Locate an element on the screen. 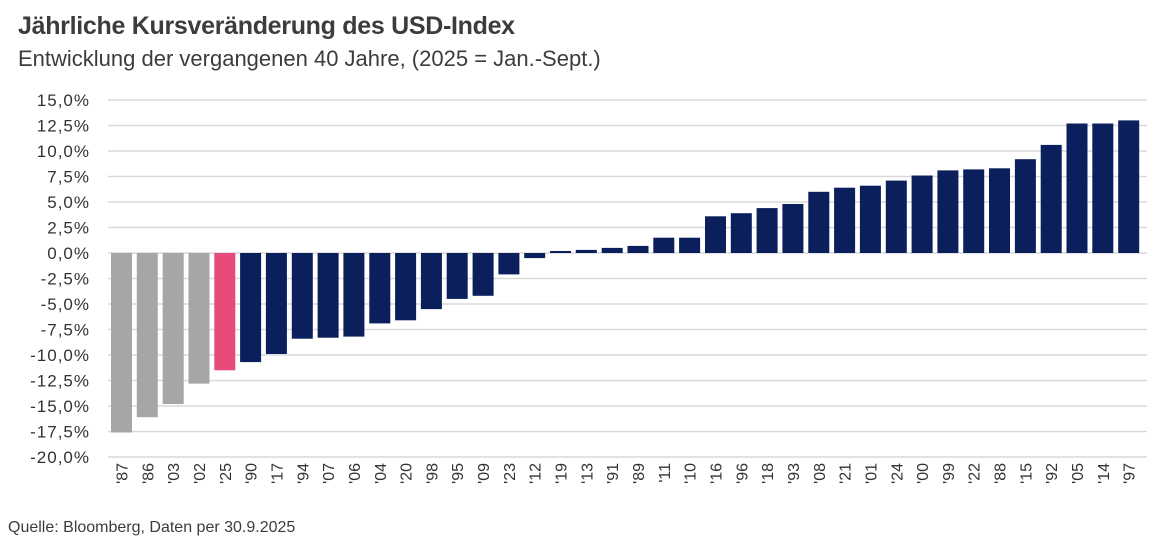 The width and height of the screenshot is (1172, 559). x-tick-label: '87 is located at coordinates (123, 473).